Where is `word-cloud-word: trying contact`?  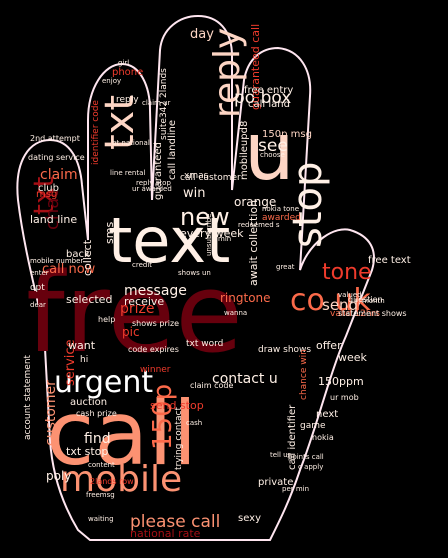 word-cloud-word: trying contact is located at coordinates (179, 438).